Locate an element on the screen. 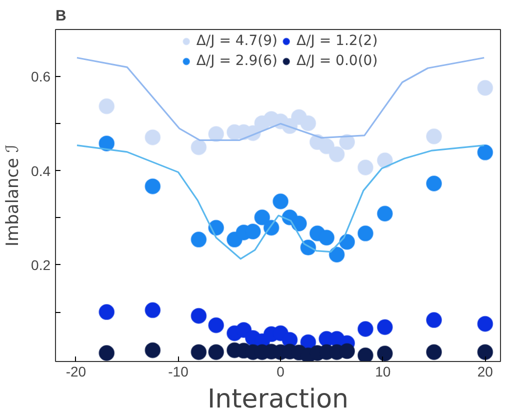 This screenshot has width=512, height=417. y-tick-label: 0.6 is located at coordinates (41, 76).